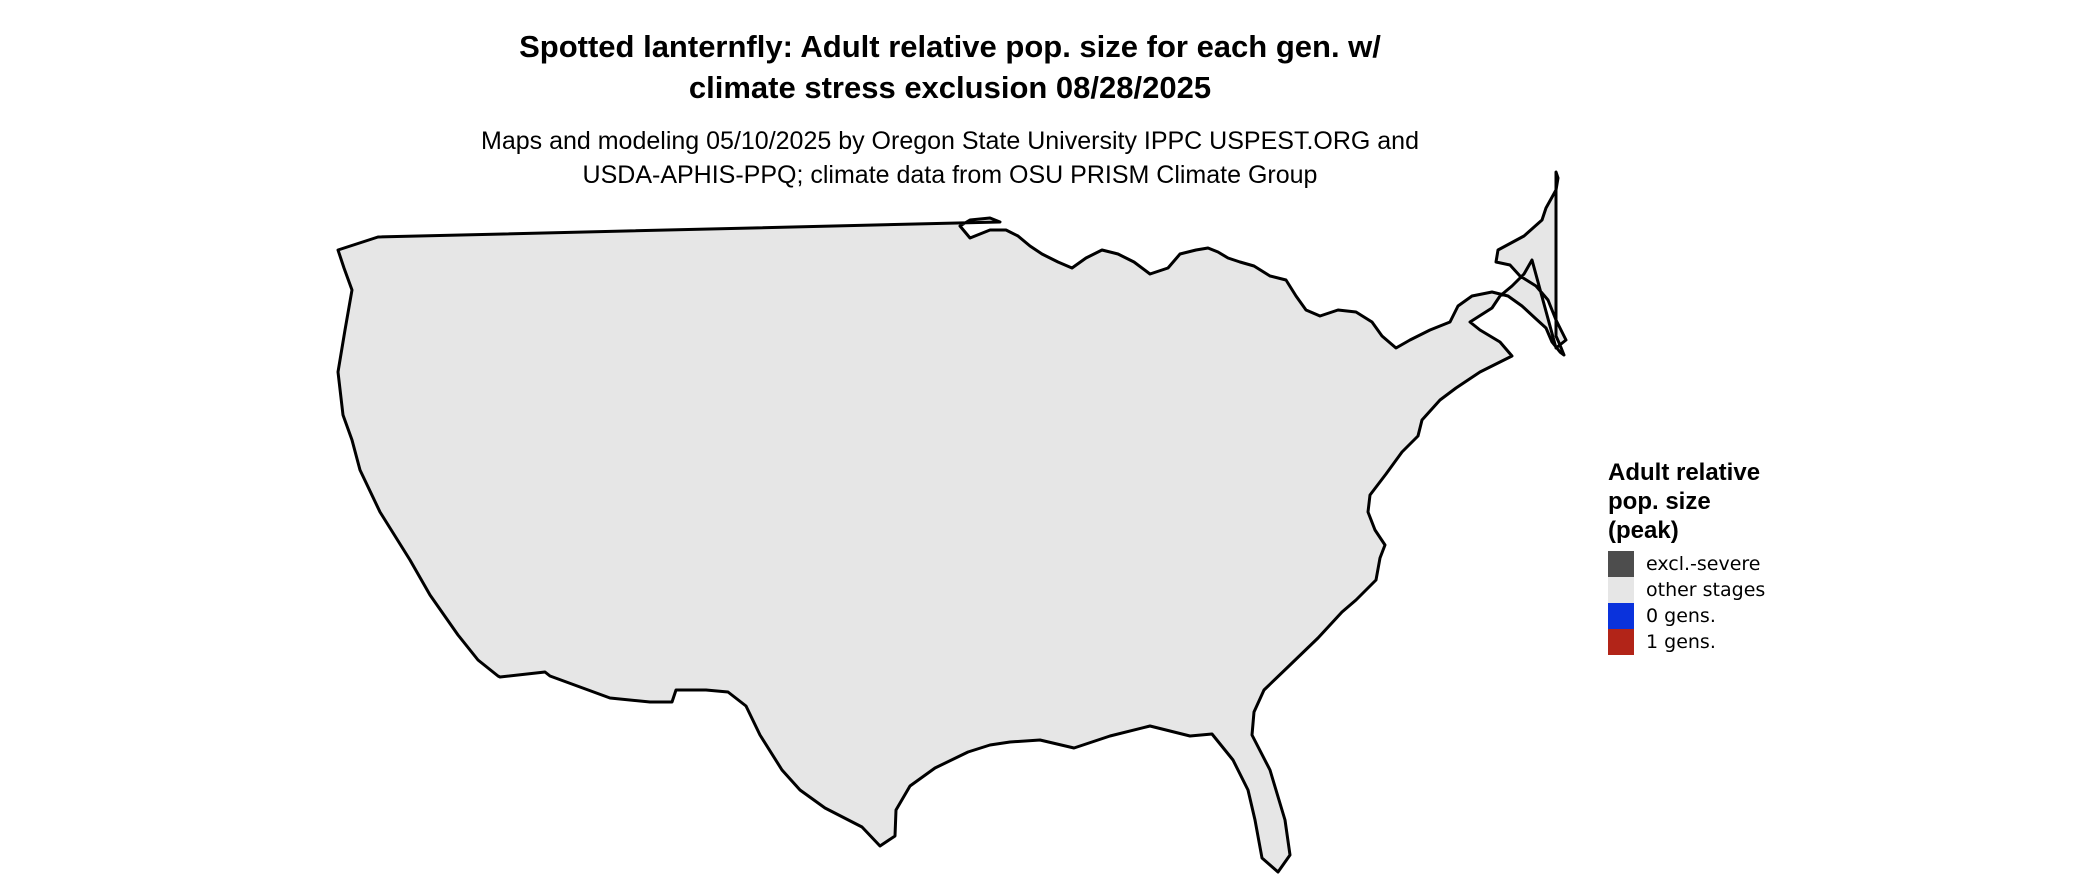  I want to click on legend-item-other-stages: other stages, so click(1758, 590).